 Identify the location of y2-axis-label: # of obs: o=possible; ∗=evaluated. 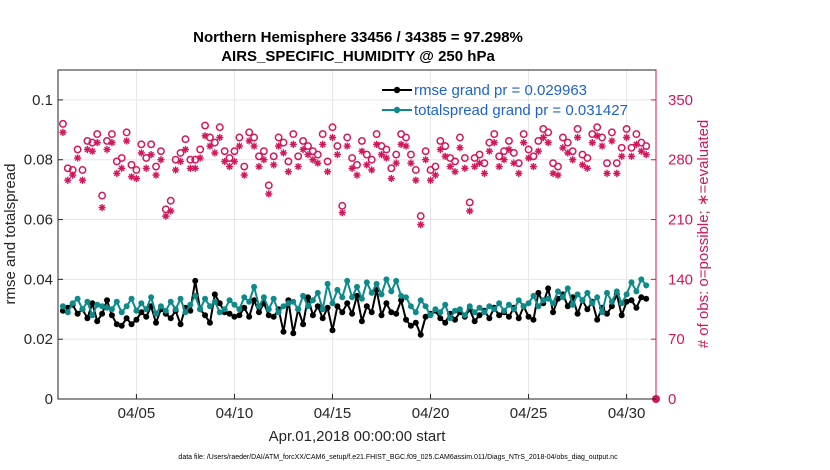
(703, 234).